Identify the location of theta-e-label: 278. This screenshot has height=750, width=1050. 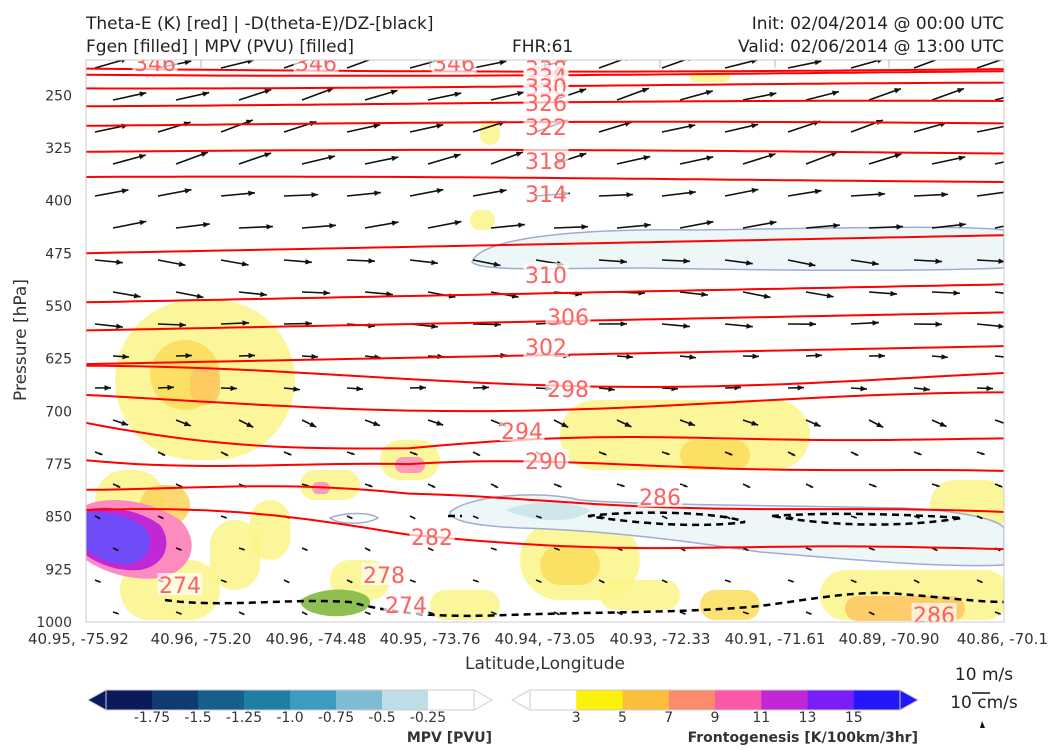
(384, 576).